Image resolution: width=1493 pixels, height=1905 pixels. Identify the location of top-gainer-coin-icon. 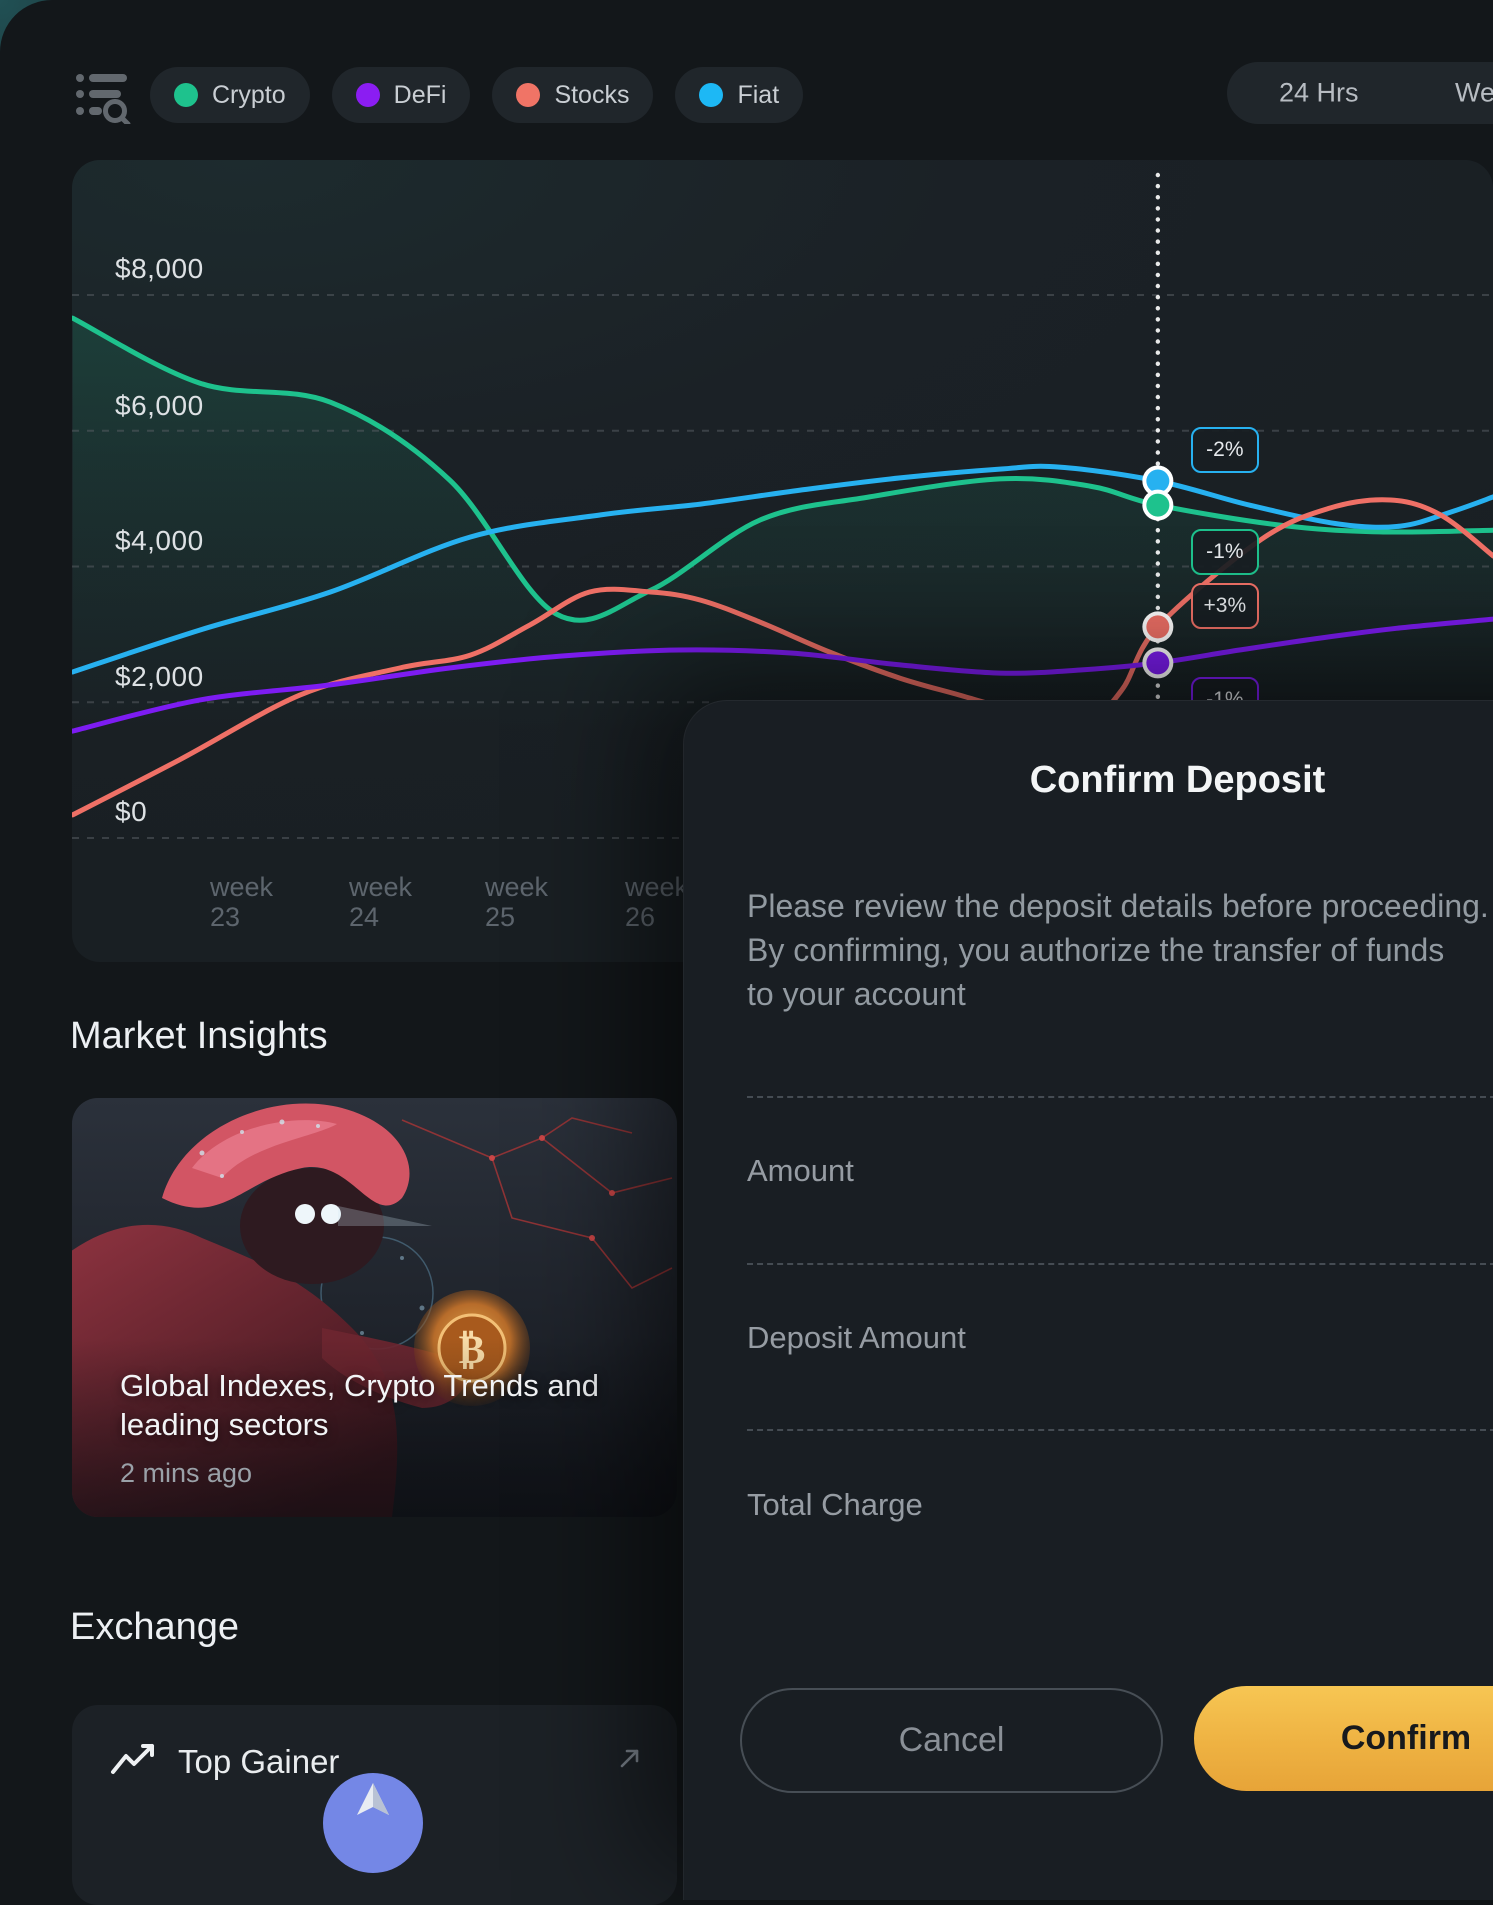
(373, 1823).